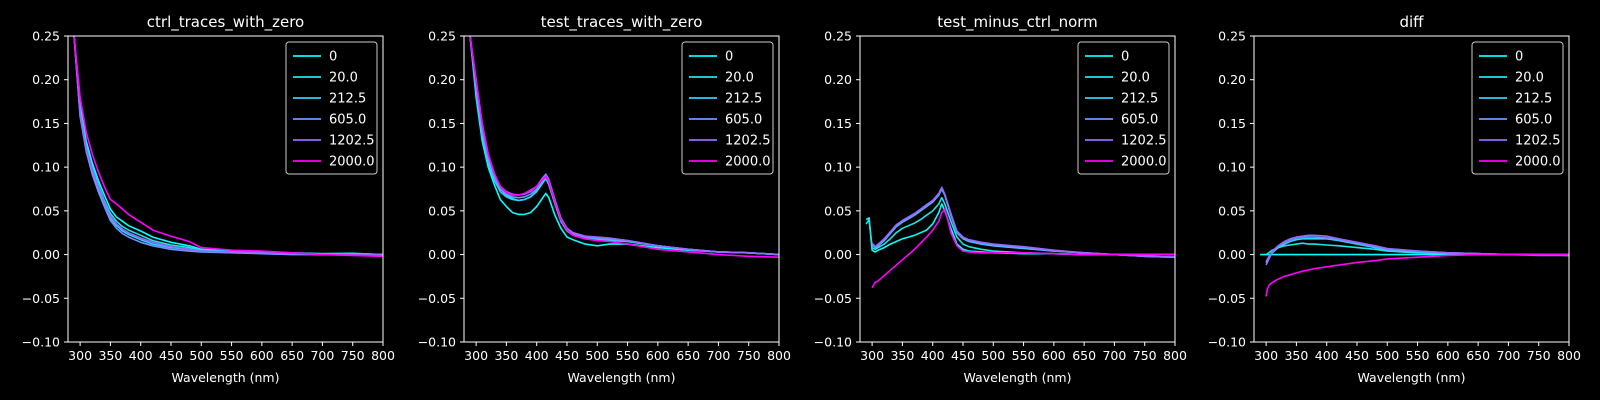 The height and width of the screenshot is (400, 1600). Describe the element at coordinates (46, 36) in the screenshot. I see `y-tick-label: 0.25` at that location.